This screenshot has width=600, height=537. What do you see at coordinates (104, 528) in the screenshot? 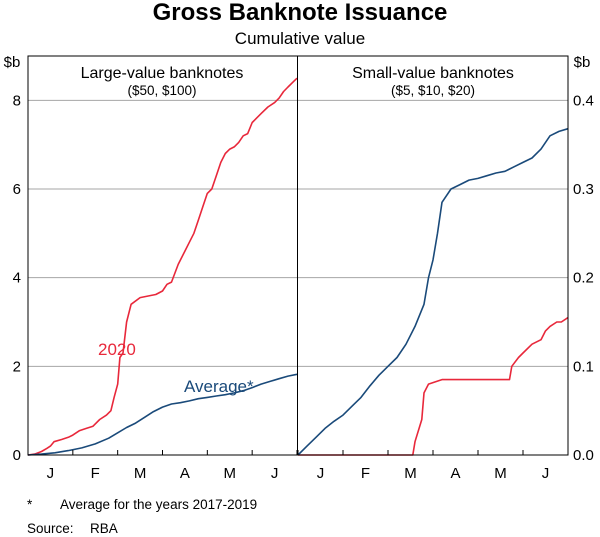
I see `source-value: RBA` at bounding box center [104, 528].